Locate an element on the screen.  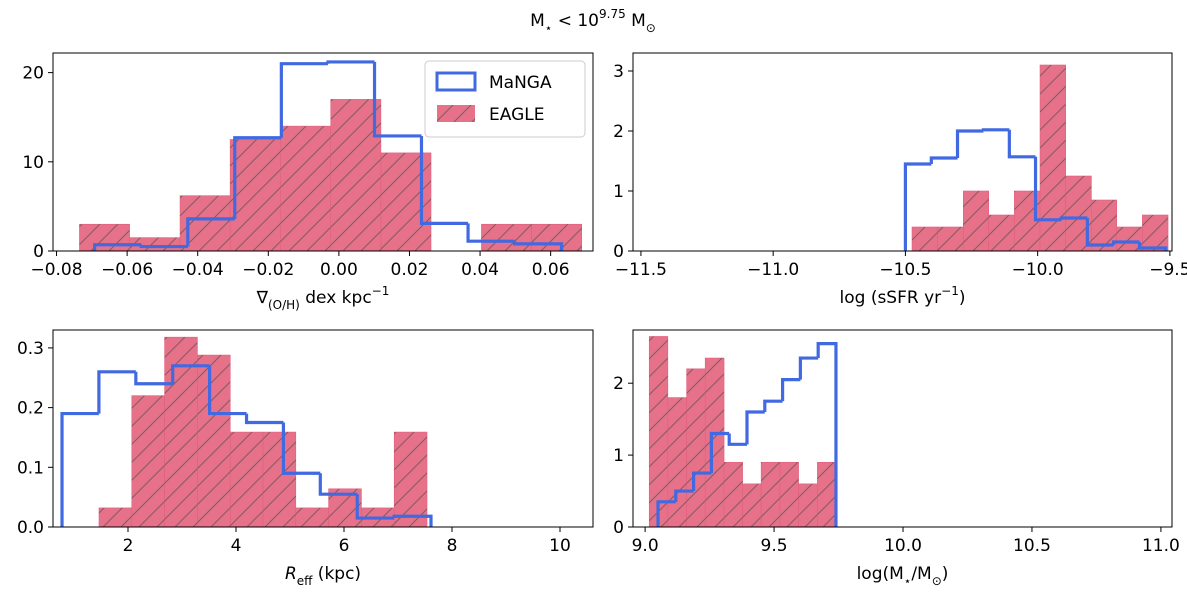
x-tick-label: 9.0 is located at coordinates (645, 546).